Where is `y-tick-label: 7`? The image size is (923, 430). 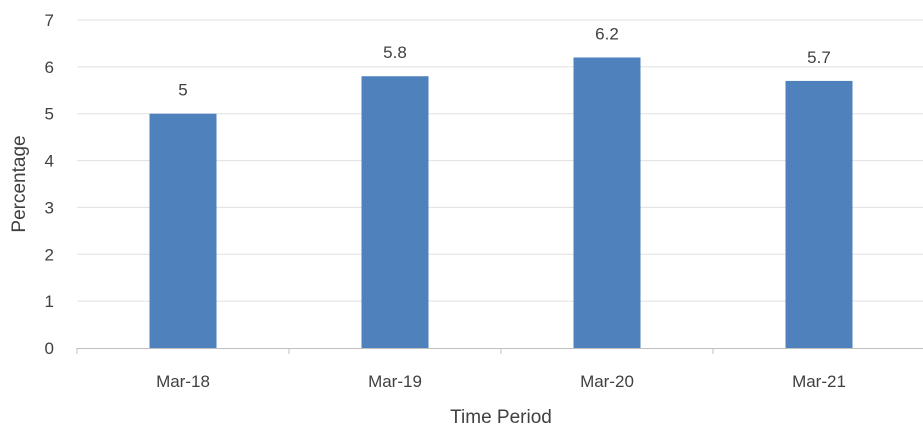 y-tick-label: 7 is located at coordinates (49, 20).